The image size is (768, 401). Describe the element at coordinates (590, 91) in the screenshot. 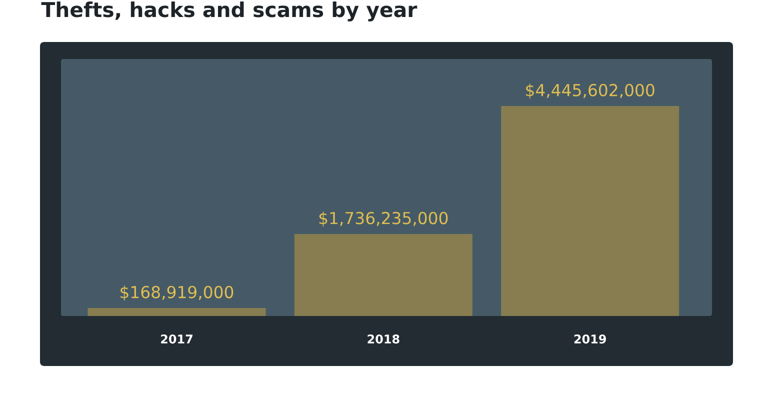

I see `data-label: $4,445,602,000` at that location.